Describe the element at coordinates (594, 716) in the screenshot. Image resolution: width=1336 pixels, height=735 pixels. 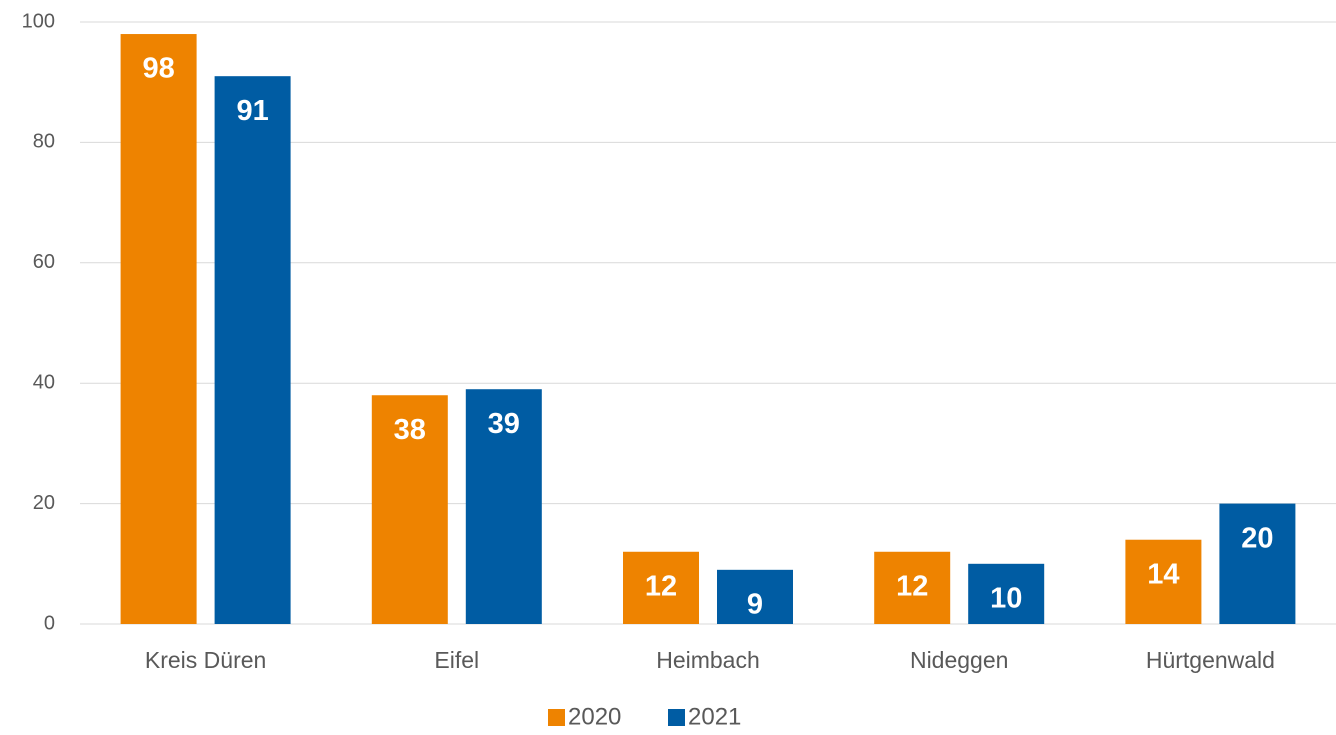
I see `legend-label: 2020` at that location.